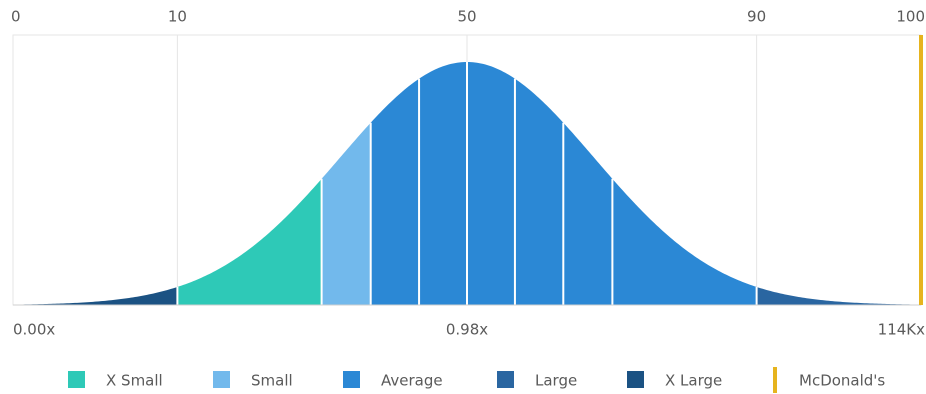  What do you see at coordinates (272, 381) in the screenshot?
I see `legend-label: Small` at bounding box center [272, 381].